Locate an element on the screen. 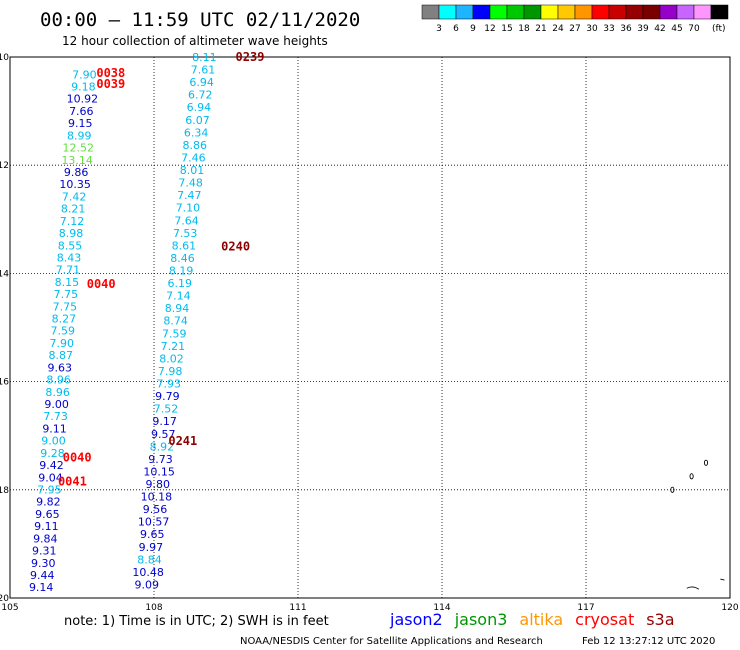 This screenshot has height=650, width=740. mission-label-s3a: s3a is located at coordinates (660, 619).